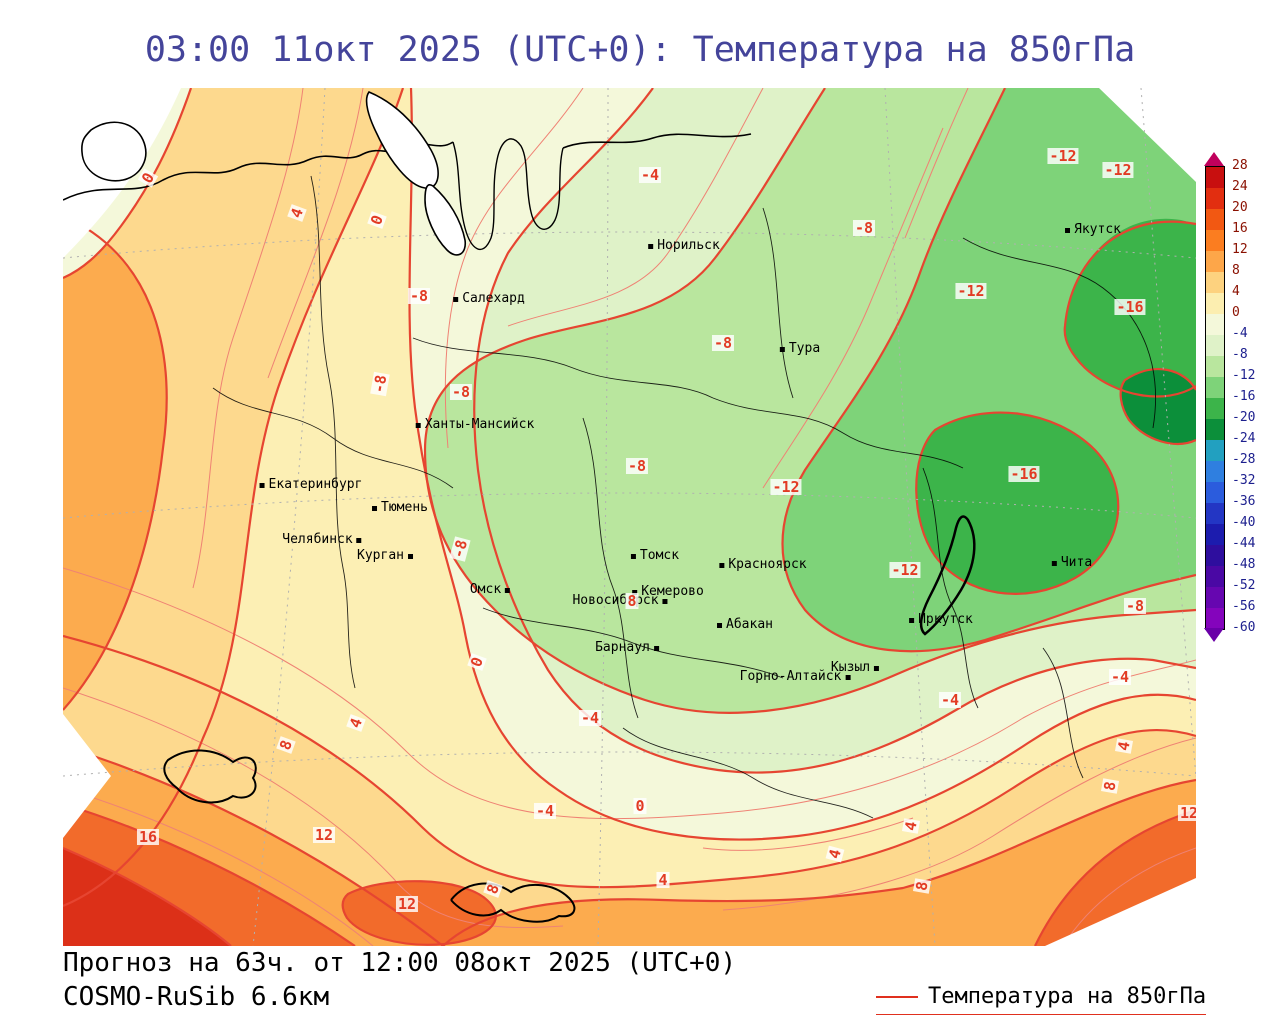 The width and height of the screenshot is (1280, 1024). I want to click on legend: Температура на 850гПа, so click(1041, 999).